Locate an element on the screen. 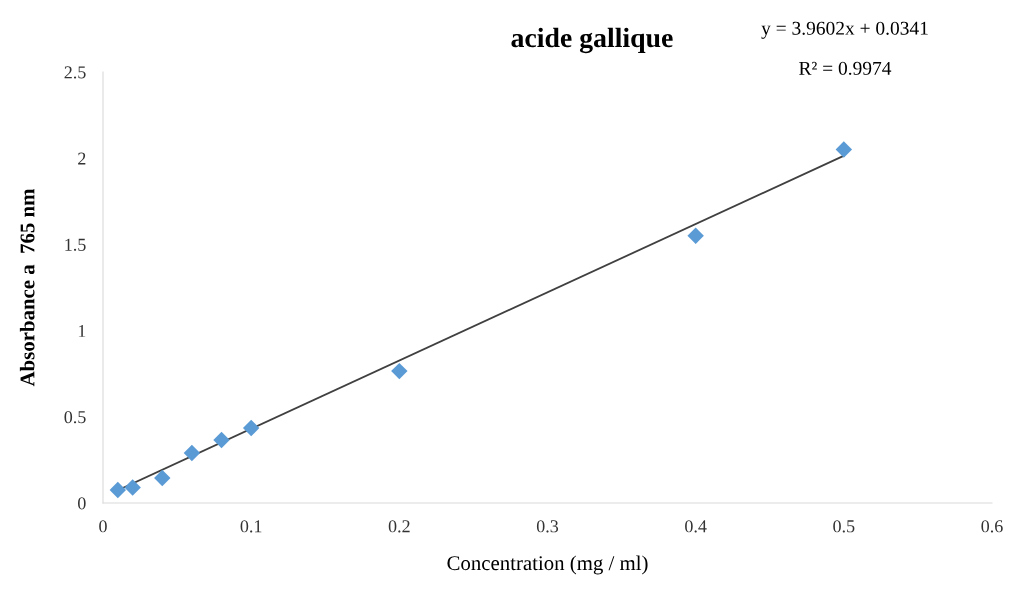 This screenshot has width=1014, height=605. x-tick-label: 0.2 is located at coordinates (399, 526).